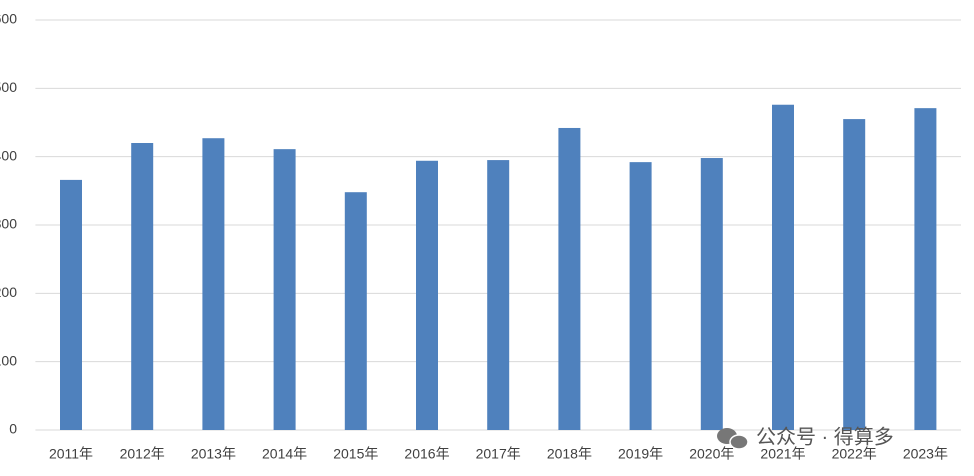  Describe the element at coordinates (71, 454) in the screenshot. I see `x-tick-label: 2011年` at that location.